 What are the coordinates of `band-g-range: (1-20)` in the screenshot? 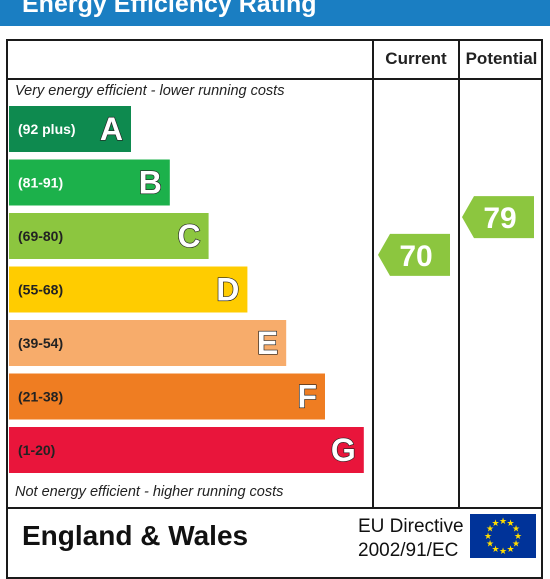 It's located at (36, 450).